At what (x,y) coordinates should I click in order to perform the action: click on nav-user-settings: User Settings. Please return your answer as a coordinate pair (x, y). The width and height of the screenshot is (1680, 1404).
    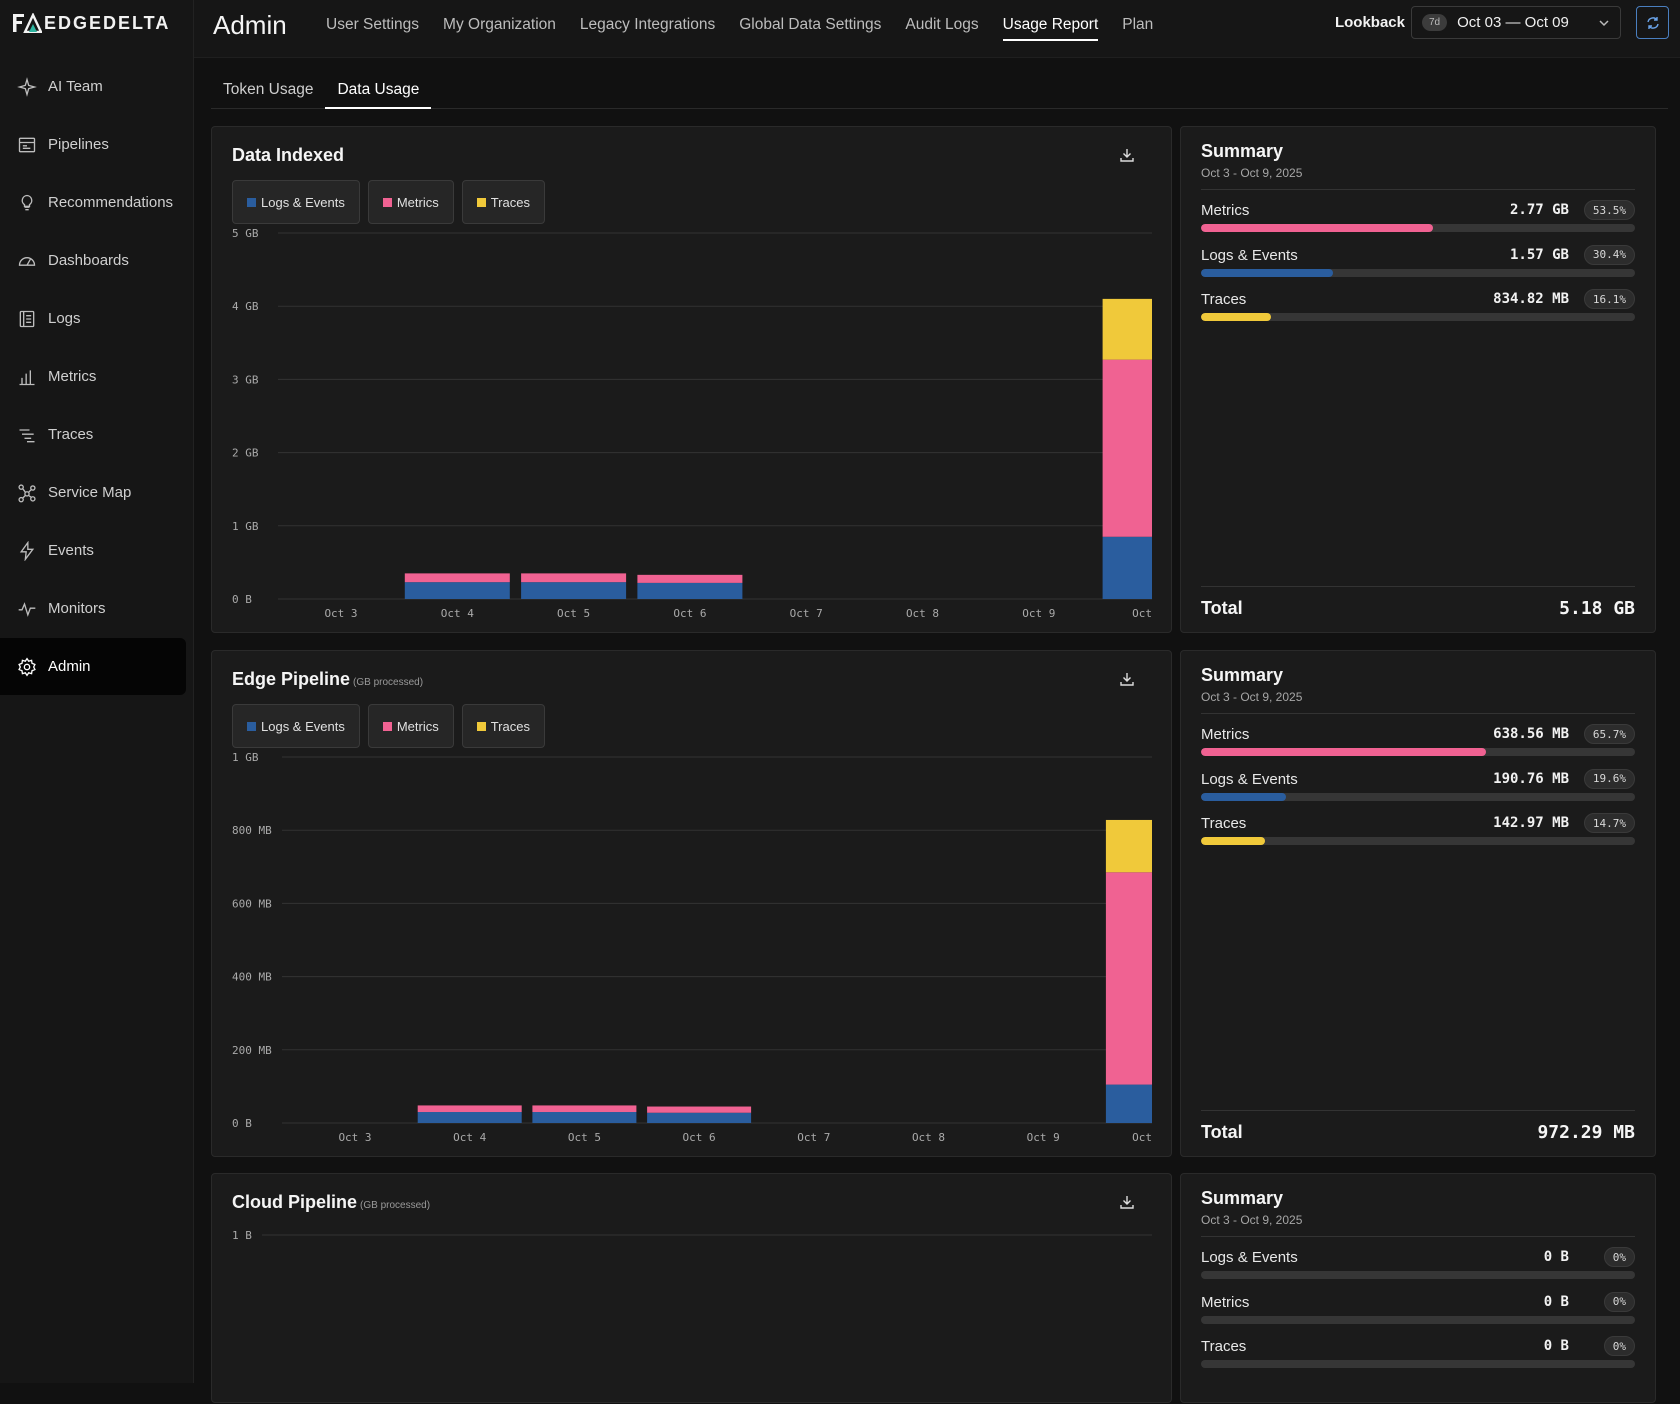
    Looking at the image, I should click on (373, 24).